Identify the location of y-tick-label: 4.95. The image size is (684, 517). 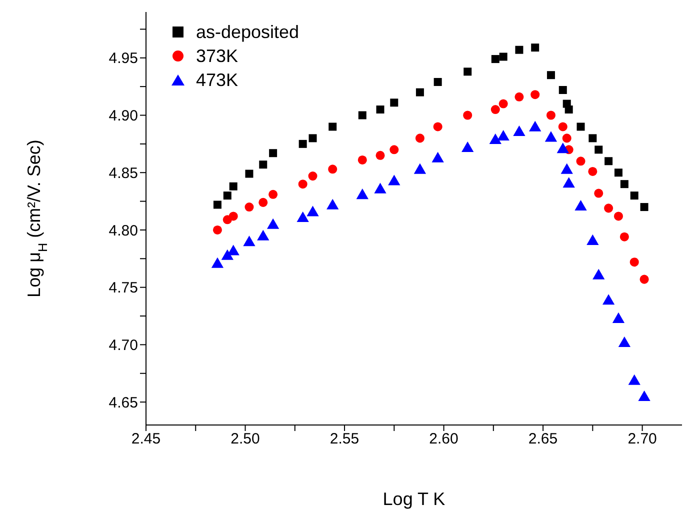
(123, 59).